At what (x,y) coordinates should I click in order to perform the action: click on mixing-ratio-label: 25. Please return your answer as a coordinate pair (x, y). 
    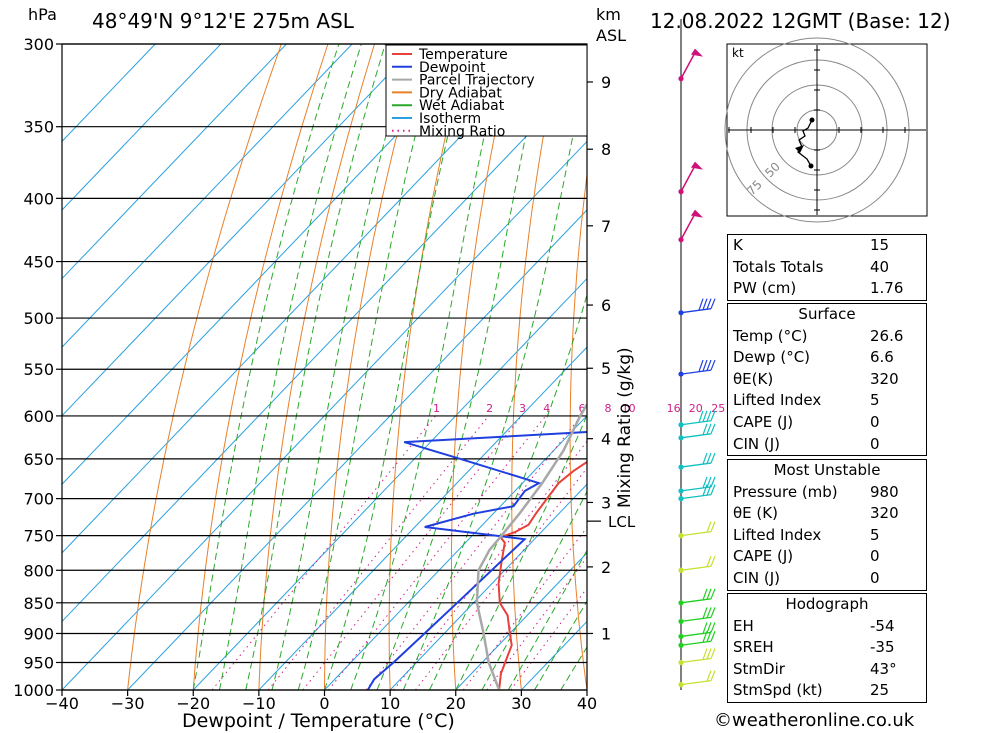
    Looking at the image, I should click on (718, 408).